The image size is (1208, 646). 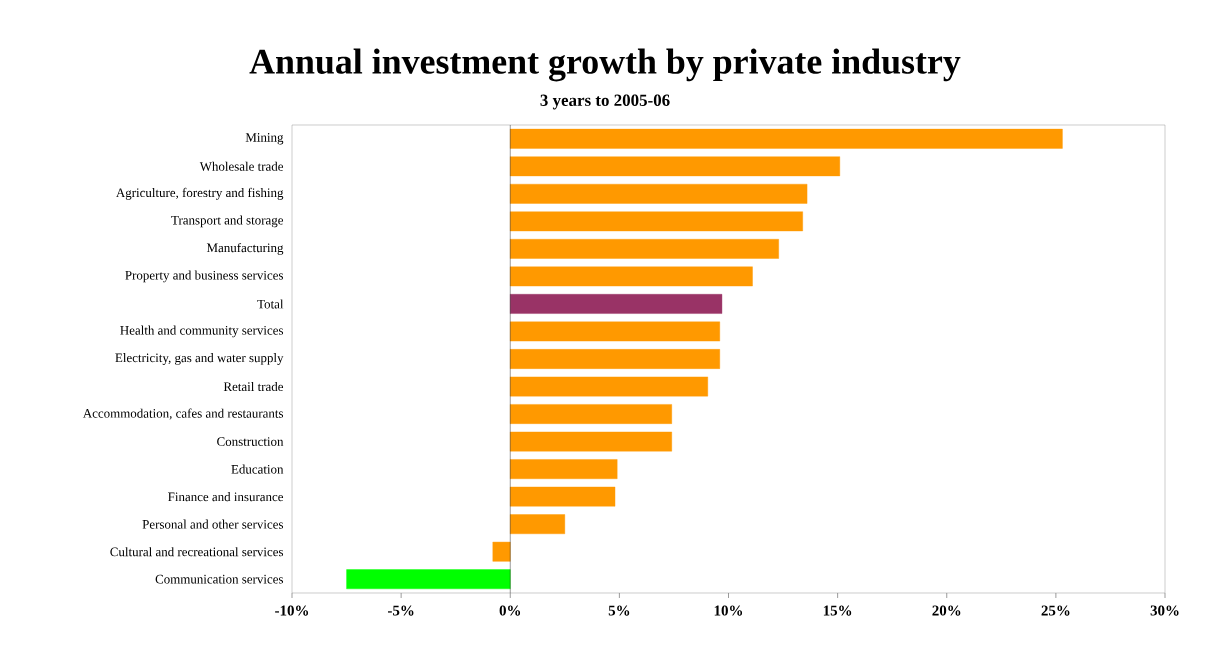 I want to click on y-tick-label: Retail trade, so click(x=253, y=386).